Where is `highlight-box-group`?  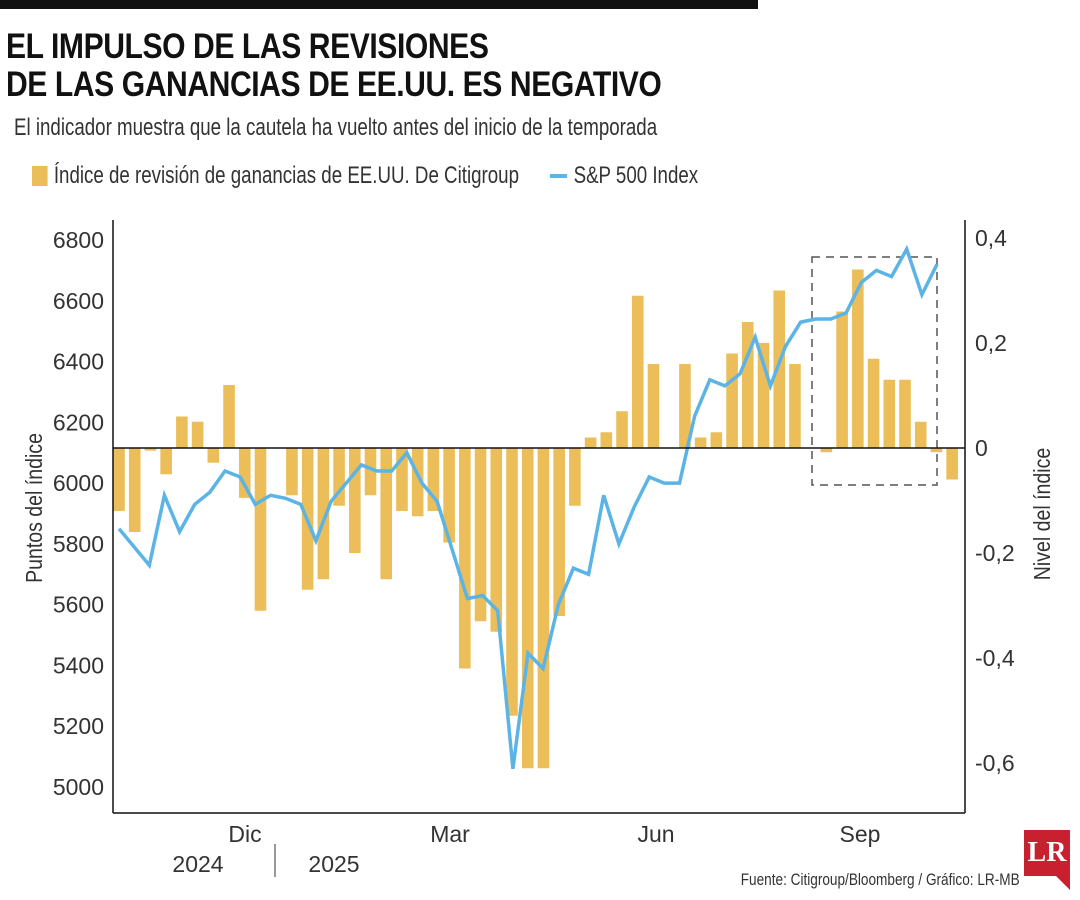
highlight-box-group is located at coordinates (874, 371).